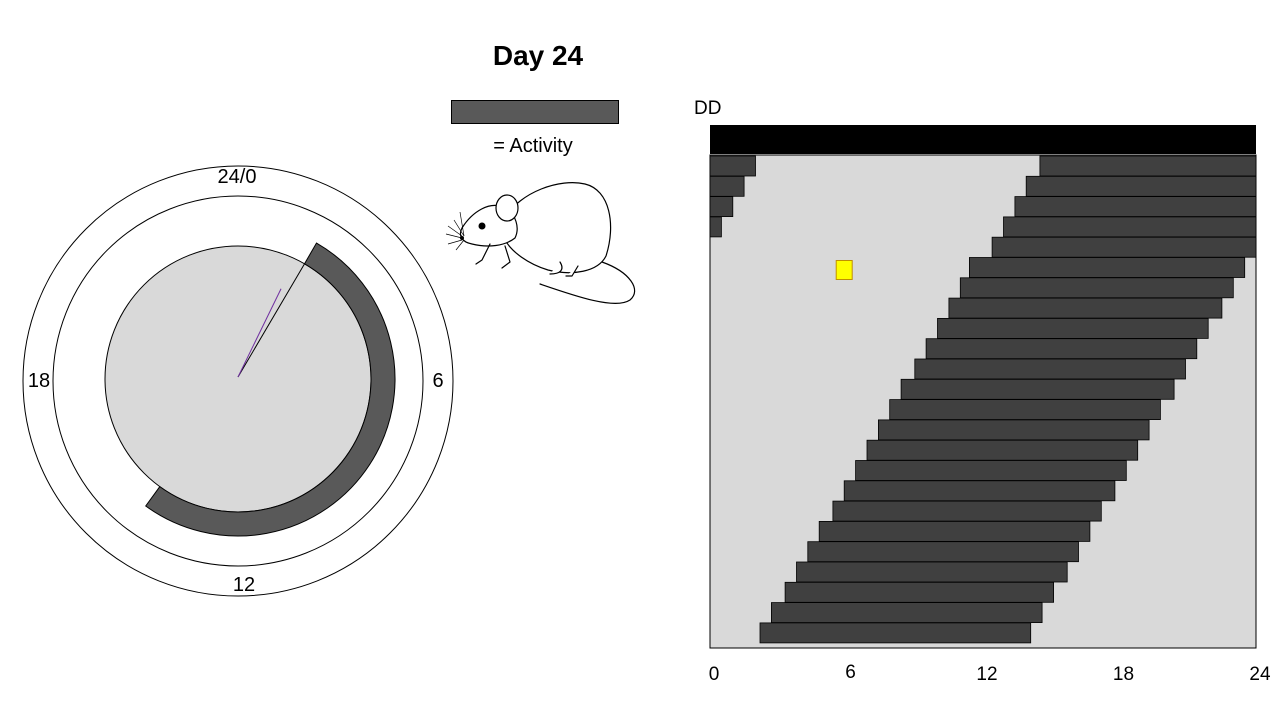 This screenshot has height=720, width=1280. I want to click on actogram-yellow-marker, so click(844, 270).